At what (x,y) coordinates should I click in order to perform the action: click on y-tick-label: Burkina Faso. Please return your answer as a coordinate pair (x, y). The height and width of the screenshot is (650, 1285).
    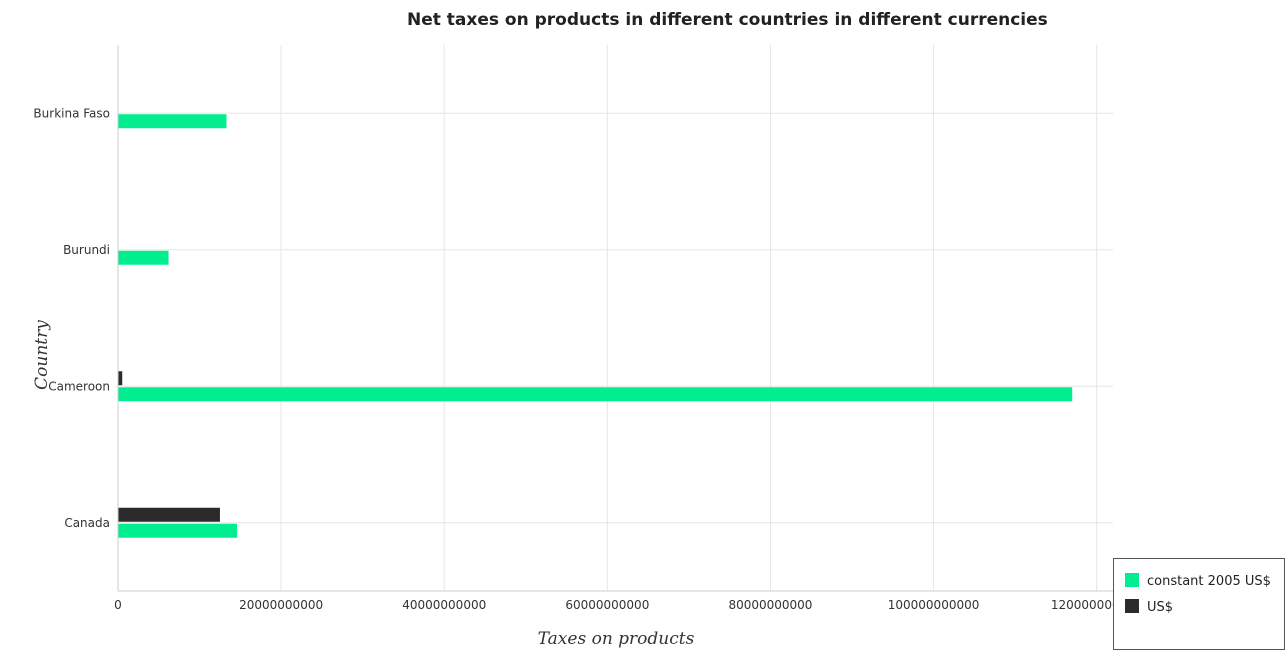
    Looking at the image, I should click on (71, 113).